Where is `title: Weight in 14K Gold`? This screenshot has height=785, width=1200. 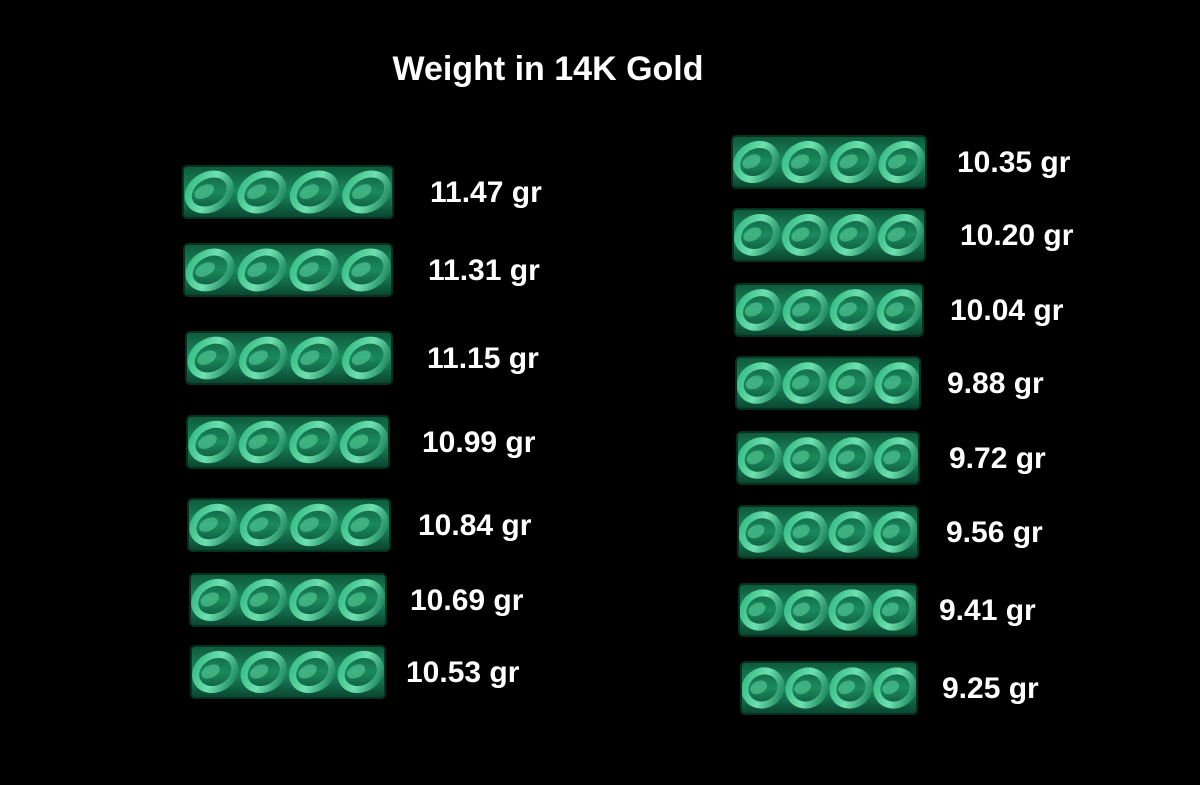 title: Weight in 14K Gold is located at coordinates (547, 69).